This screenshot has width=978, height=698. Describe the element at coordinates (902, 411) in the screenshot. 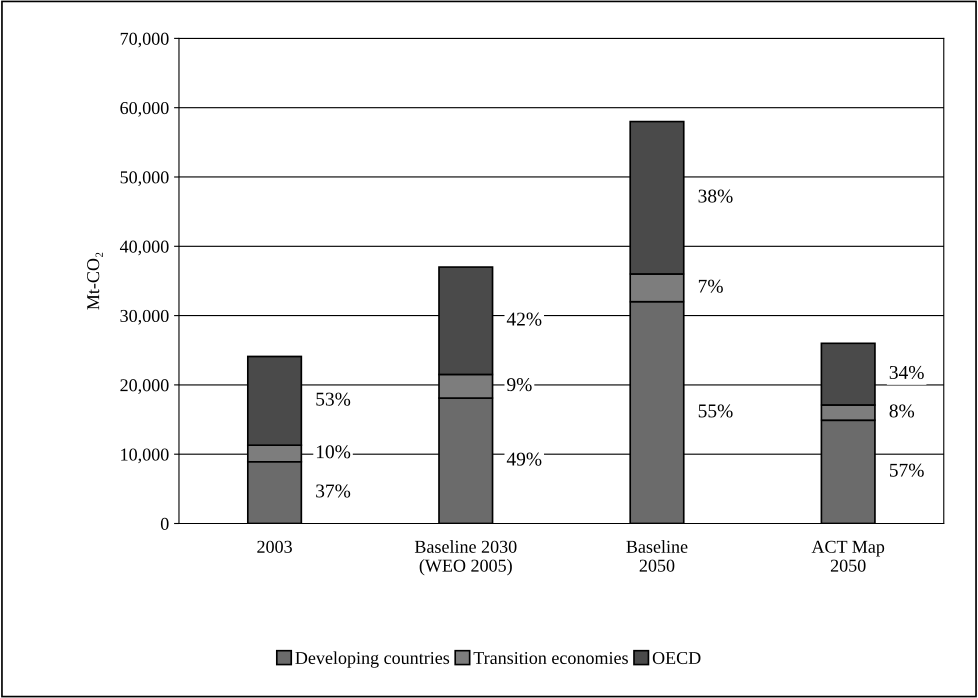

I see `annotation: 8%` at that location.